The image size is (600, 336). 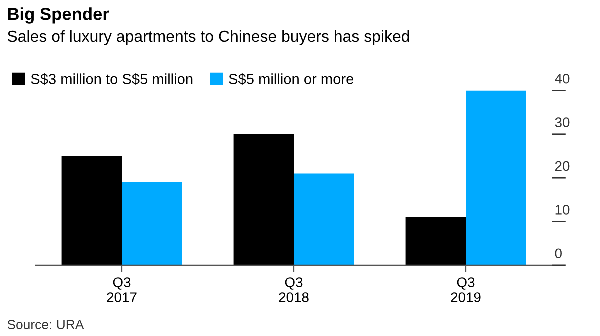 I want to click on legend-label: S$3 million to S$5 million, so click(x=112, y=79).